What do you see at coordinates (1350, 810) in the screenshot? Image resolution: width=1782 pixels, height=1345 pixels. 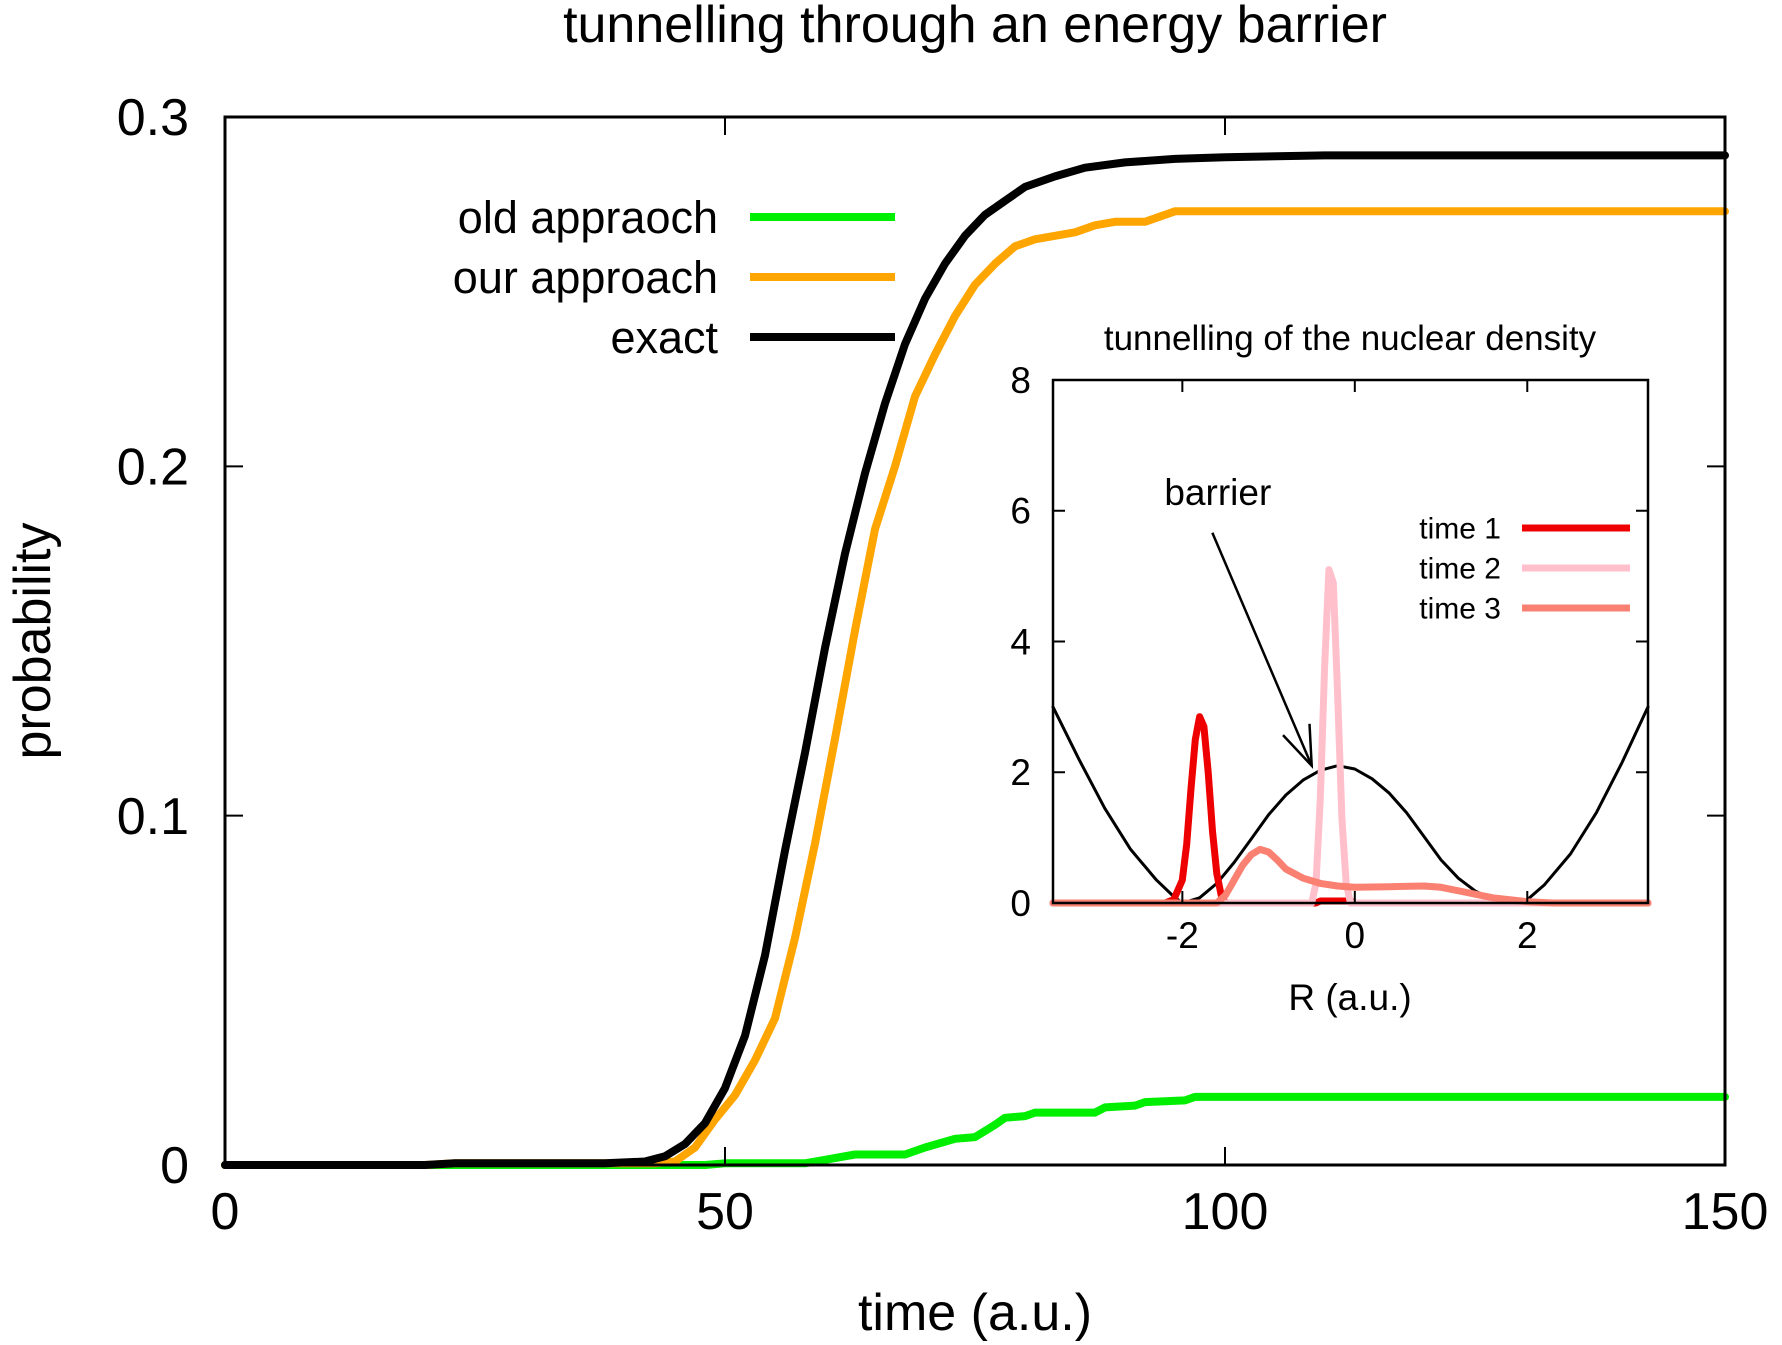 I see `inset-series-time-1-line` at bounding box center [1350, 810].